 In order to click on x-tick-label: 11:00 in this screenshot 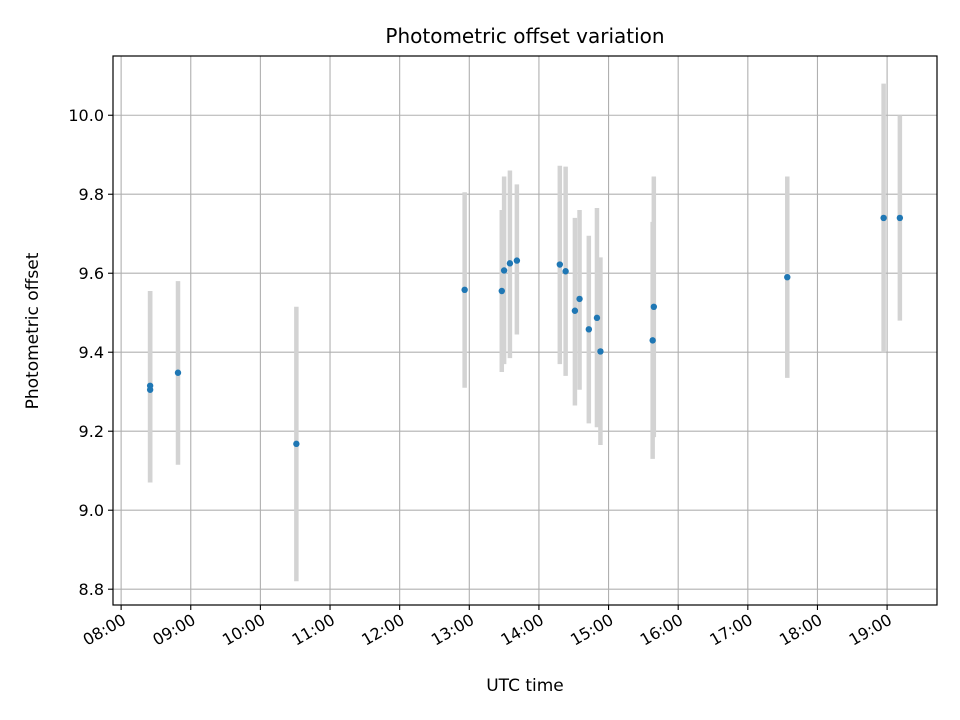, I will do `click(313, 630)`.